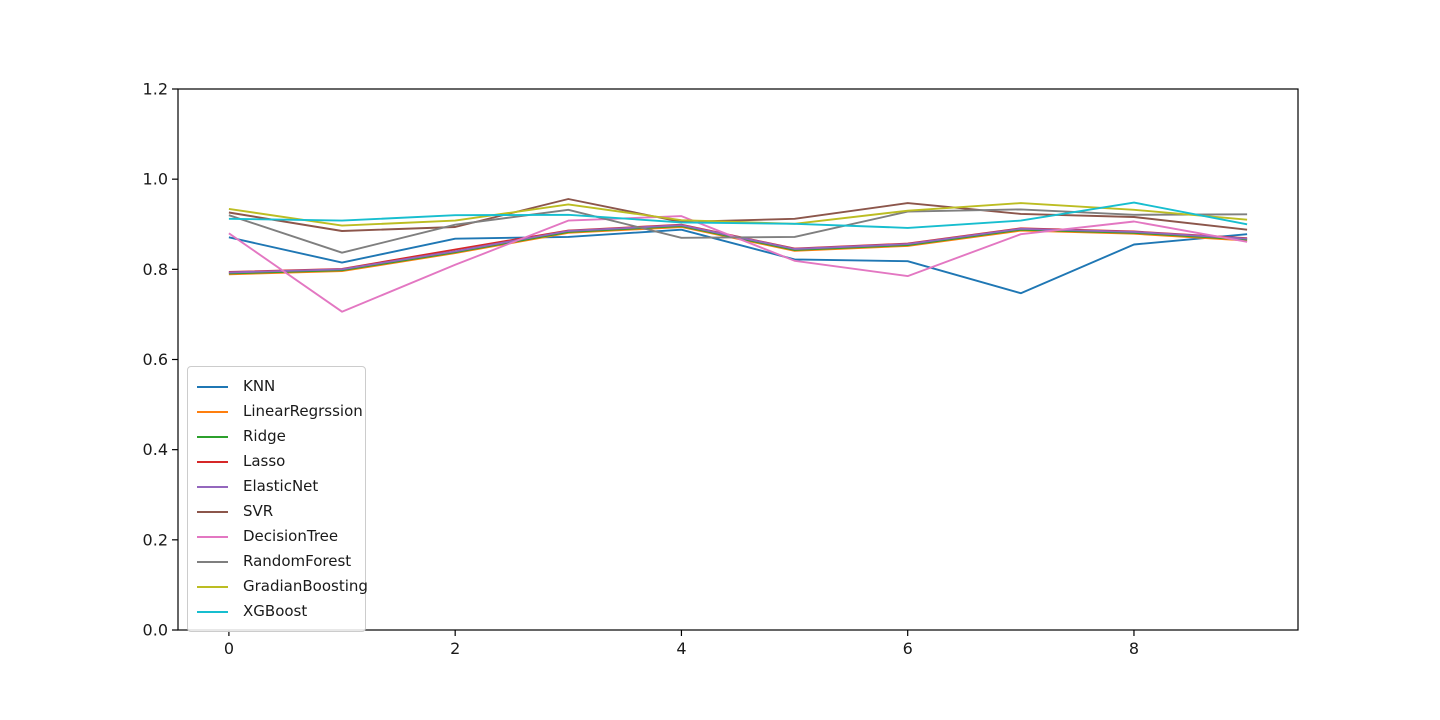  I want to click on series-line-SVR, so click(738, 215).